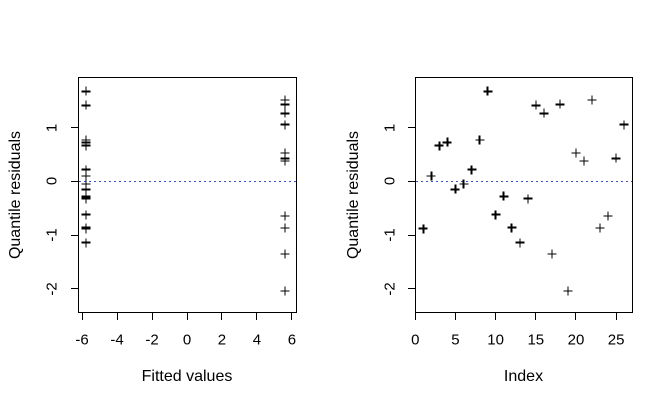 This screenshot has height=409, width=672. Describe the element at coordinates (152, 340) in the screenshot. I see `x-tick-label: -2` at that location.